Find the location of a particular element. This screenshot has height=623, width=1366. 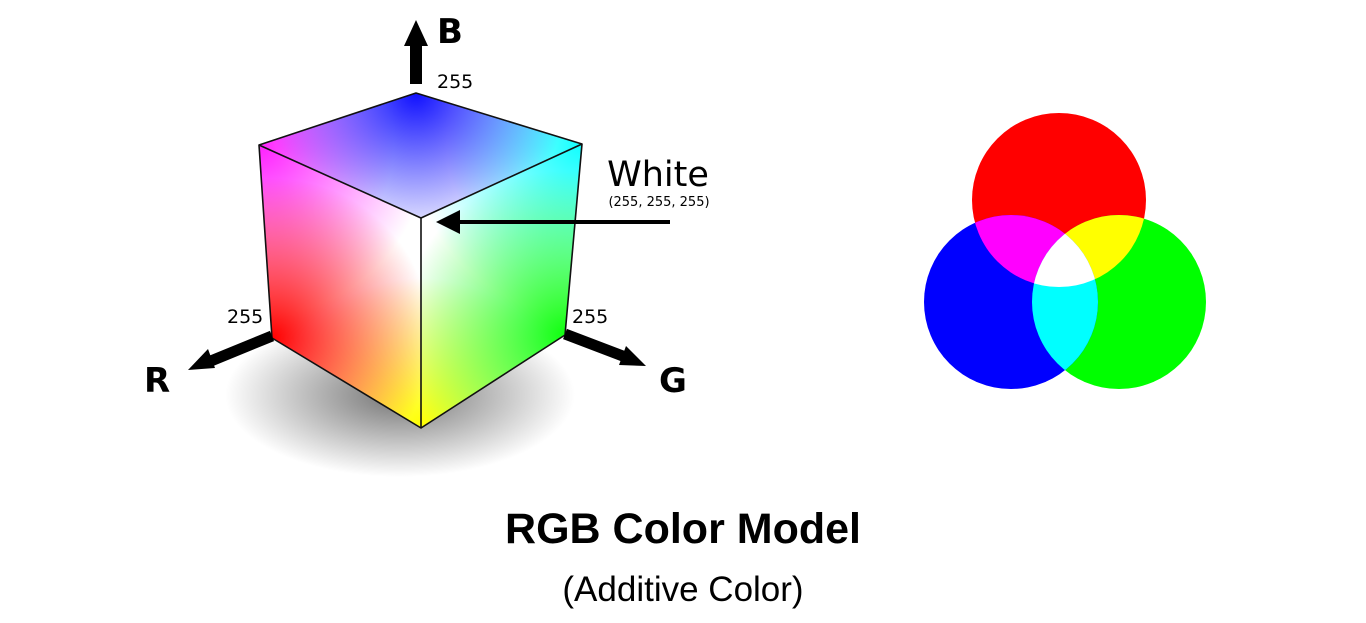

white-label: White is located at coordinates (658, 175).